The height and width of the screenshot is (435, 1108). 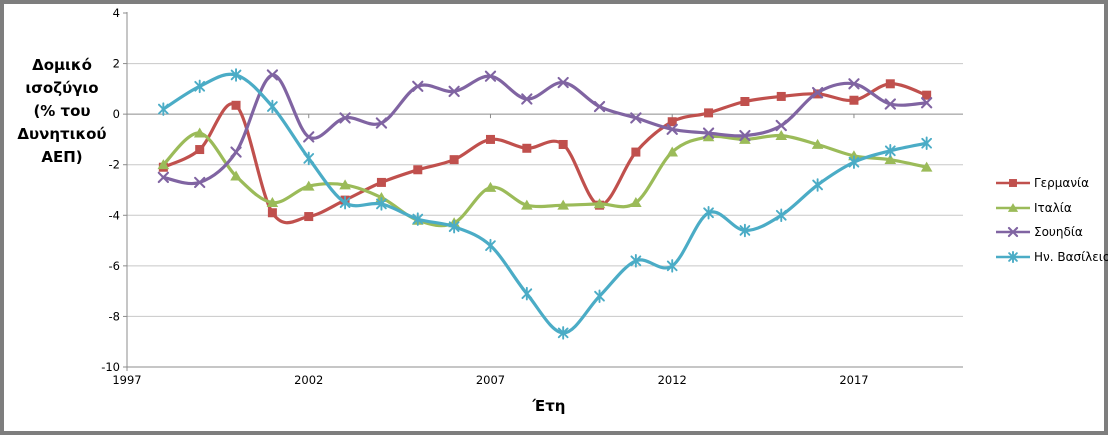 What do you see at coordinates (114, 165) in the screenshot?
I see `y-tick-label: -2` at bounding box center [114, 165].